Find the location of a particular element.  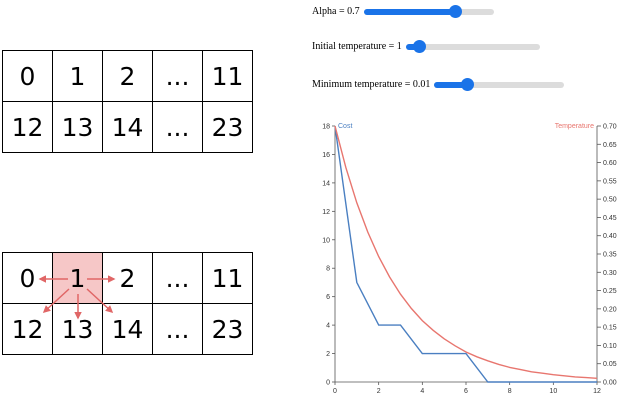

right-tick-label: 0.50 is located at coordinates (610, 200).